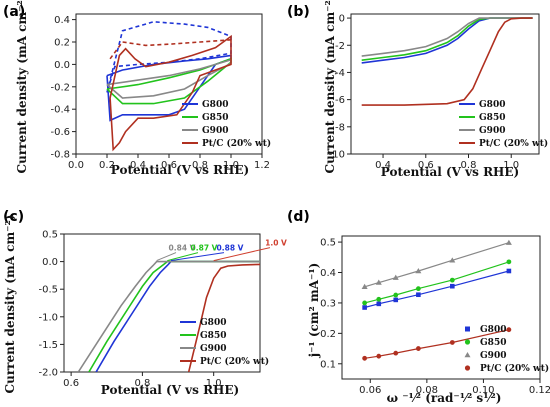  I want to click on fit-line-g900, so click(437, 265).